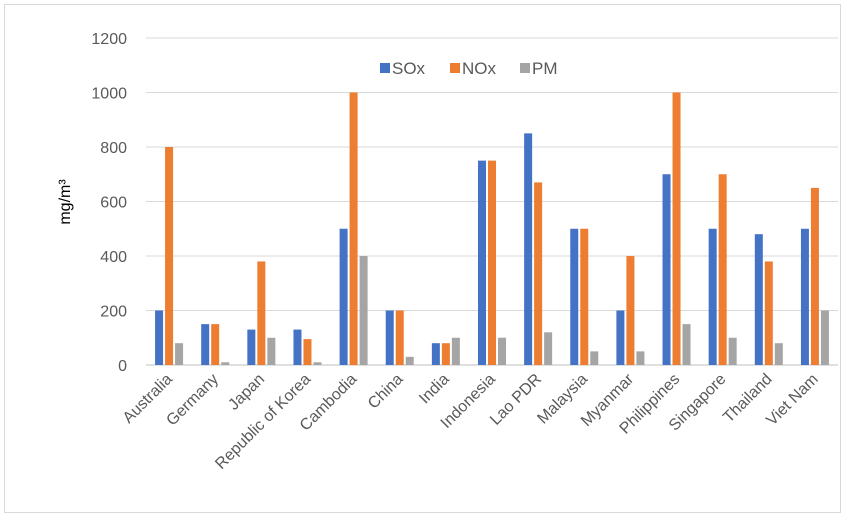 This screenshot has height=518, width=847. Describe the element at coordinates (409, 68) in the screenshot. I see `legend-label-sox: SOx` at that location.